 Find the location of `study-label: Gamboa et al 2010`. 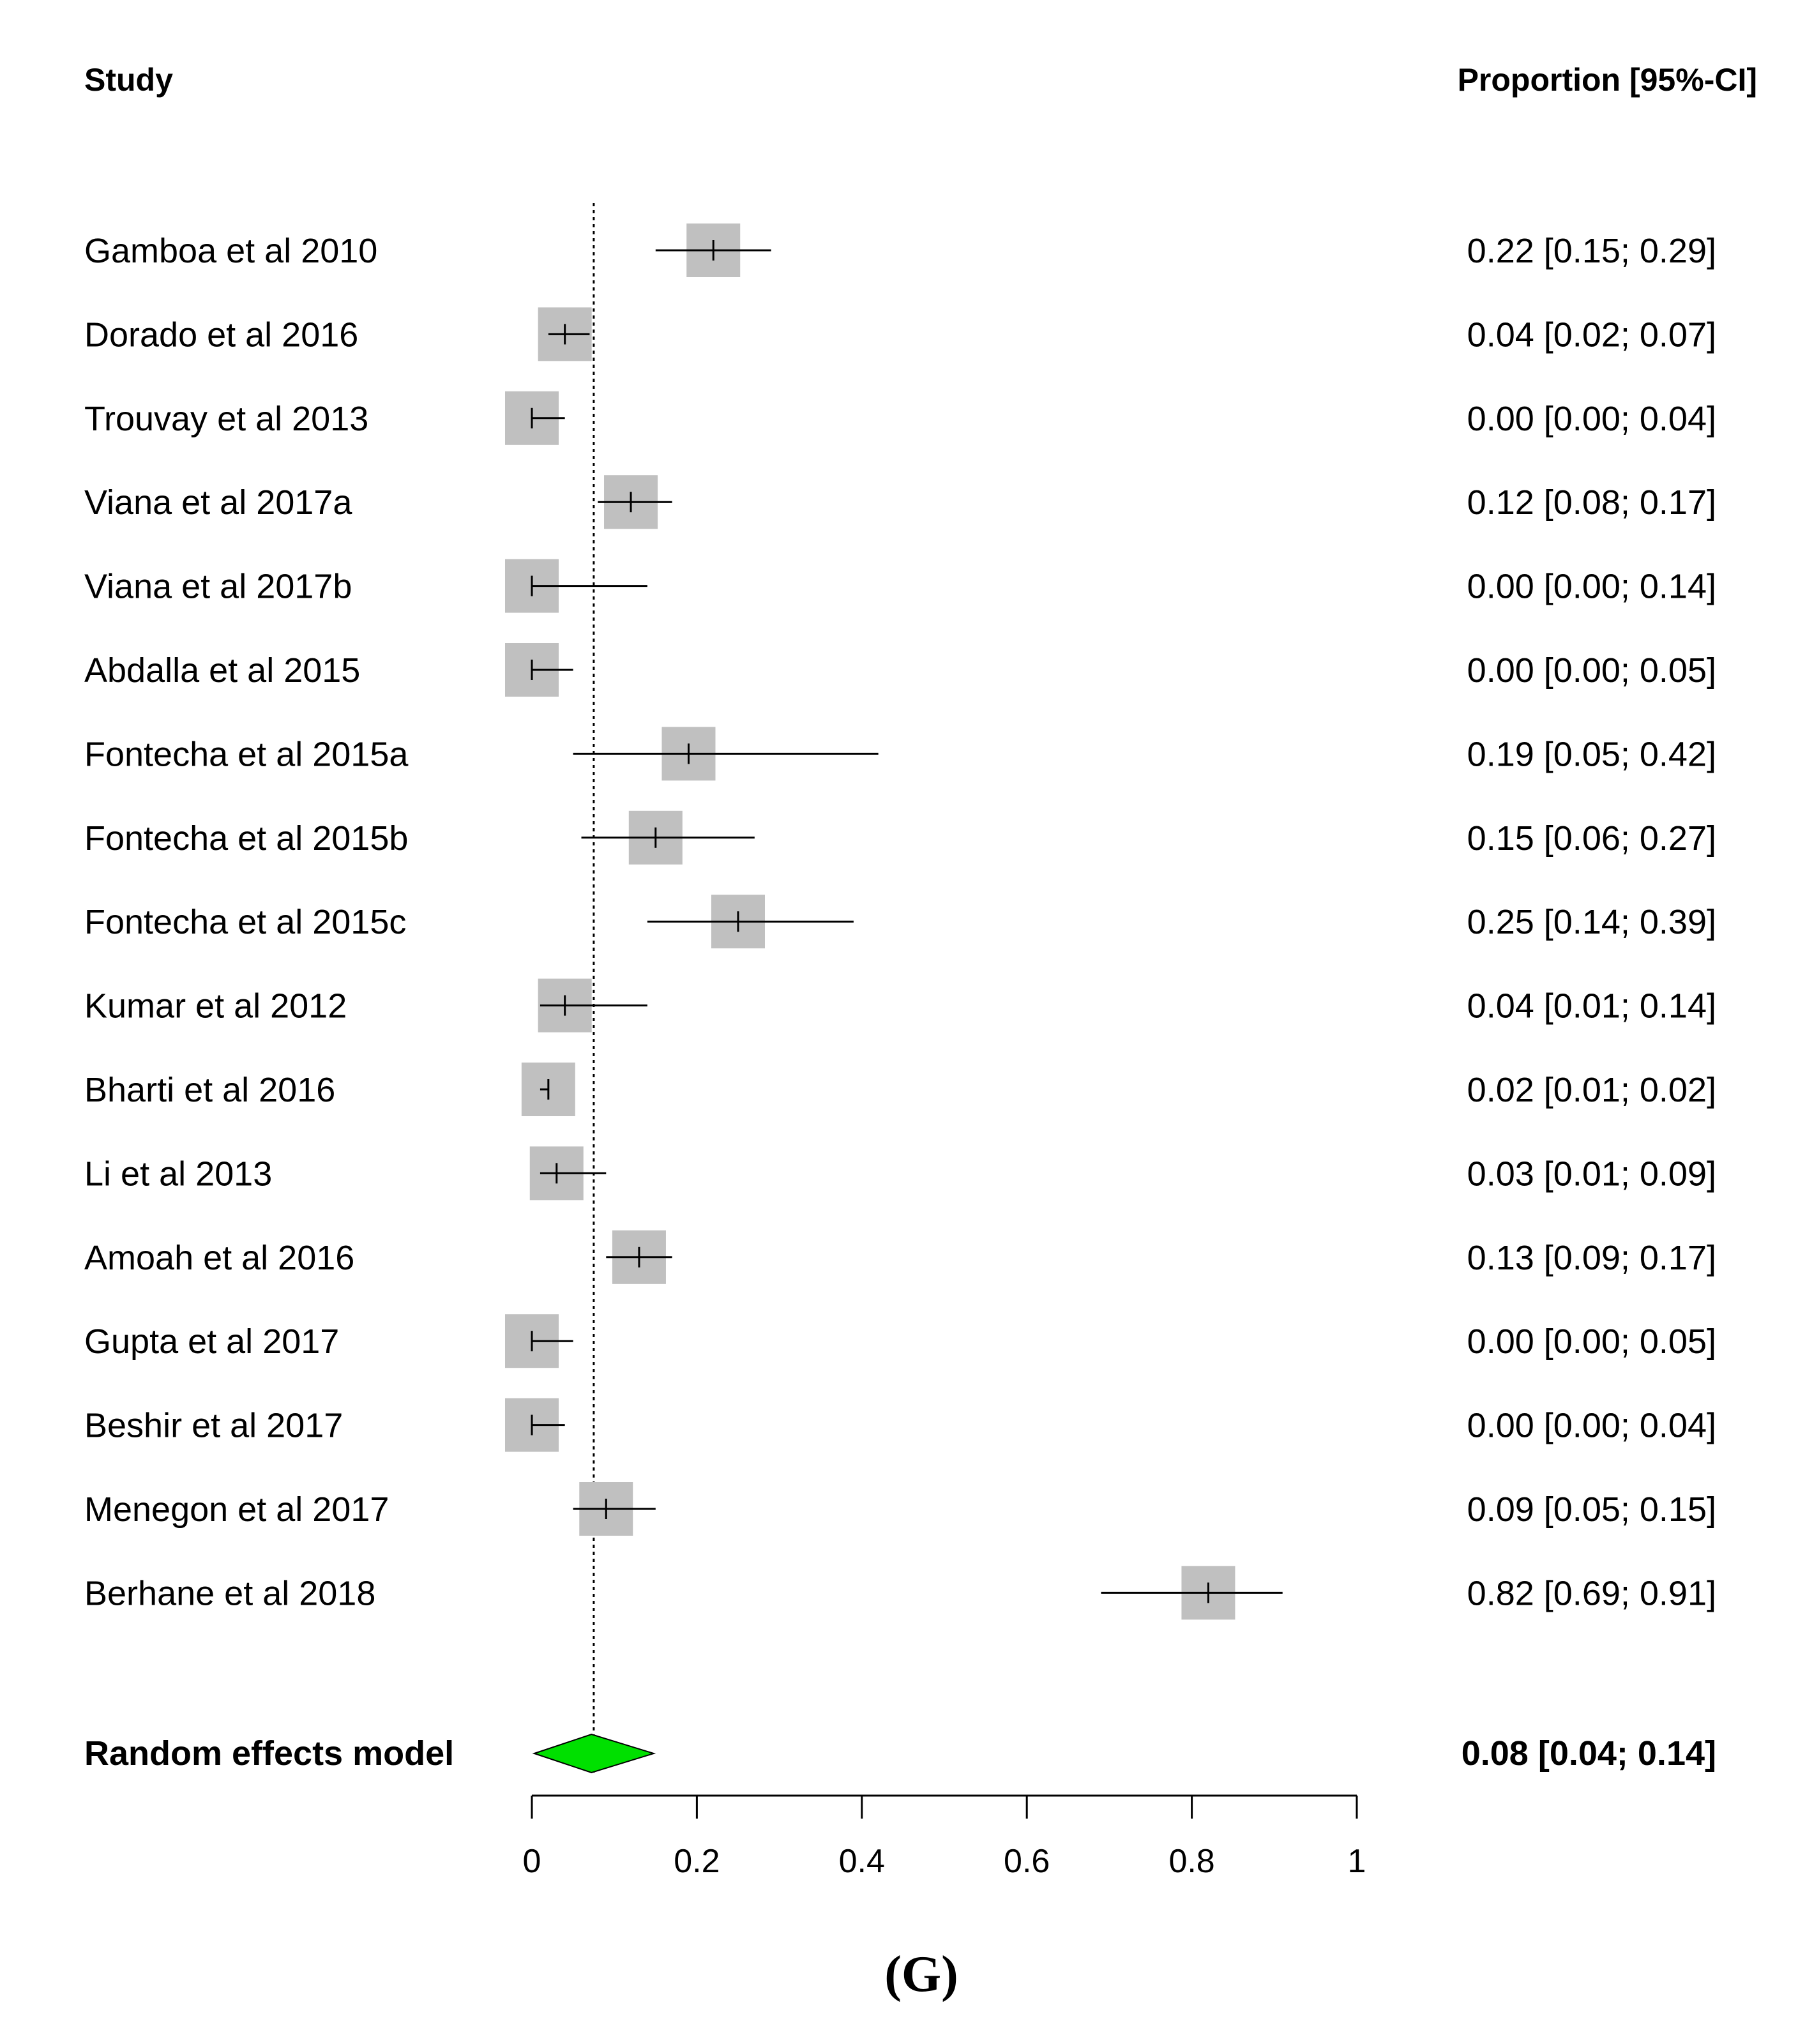

study-label: Gamboa et al 2010 is located at coordinates (231, 251).